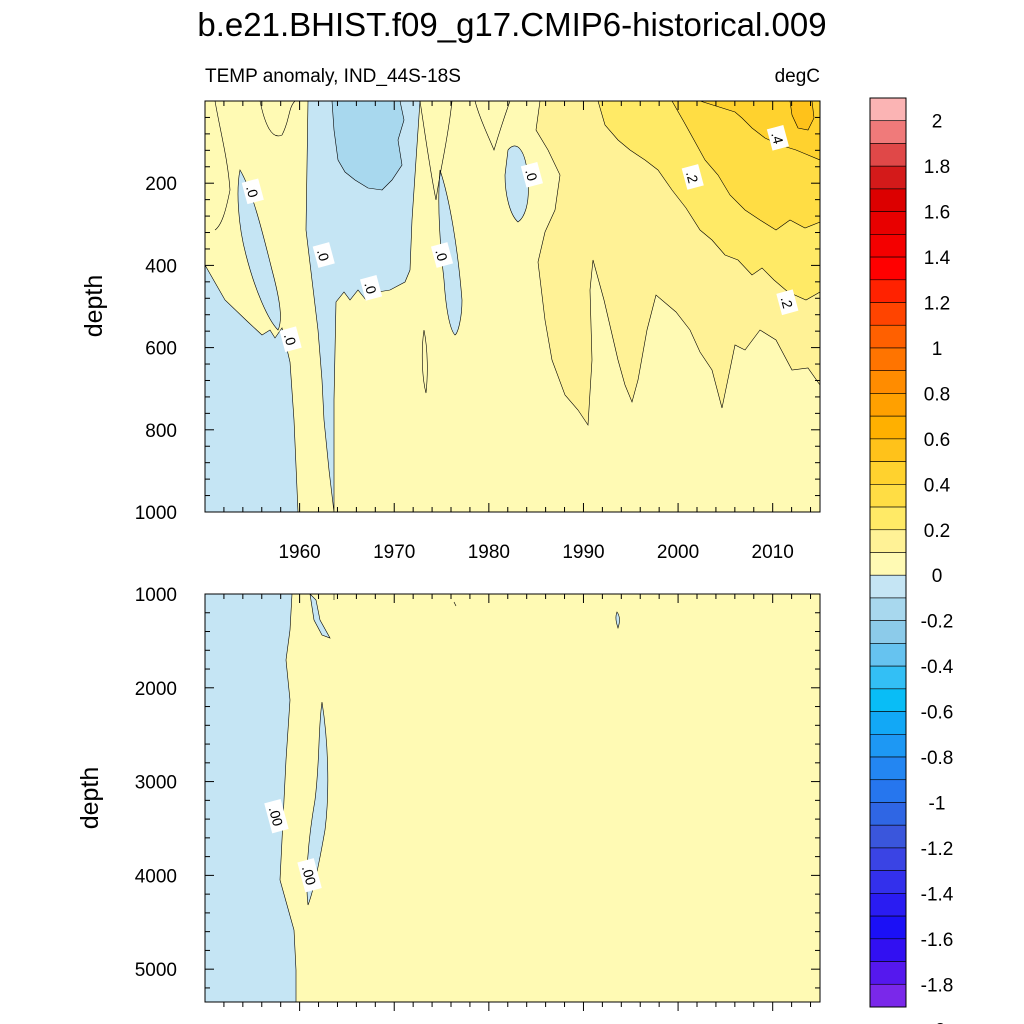 Image resolution: width=1024 pixels, height=1024 pixels. Describe the element at coordinates (937, 258) in the screenshot. I see `colorbar-label: 1.4` at that location.